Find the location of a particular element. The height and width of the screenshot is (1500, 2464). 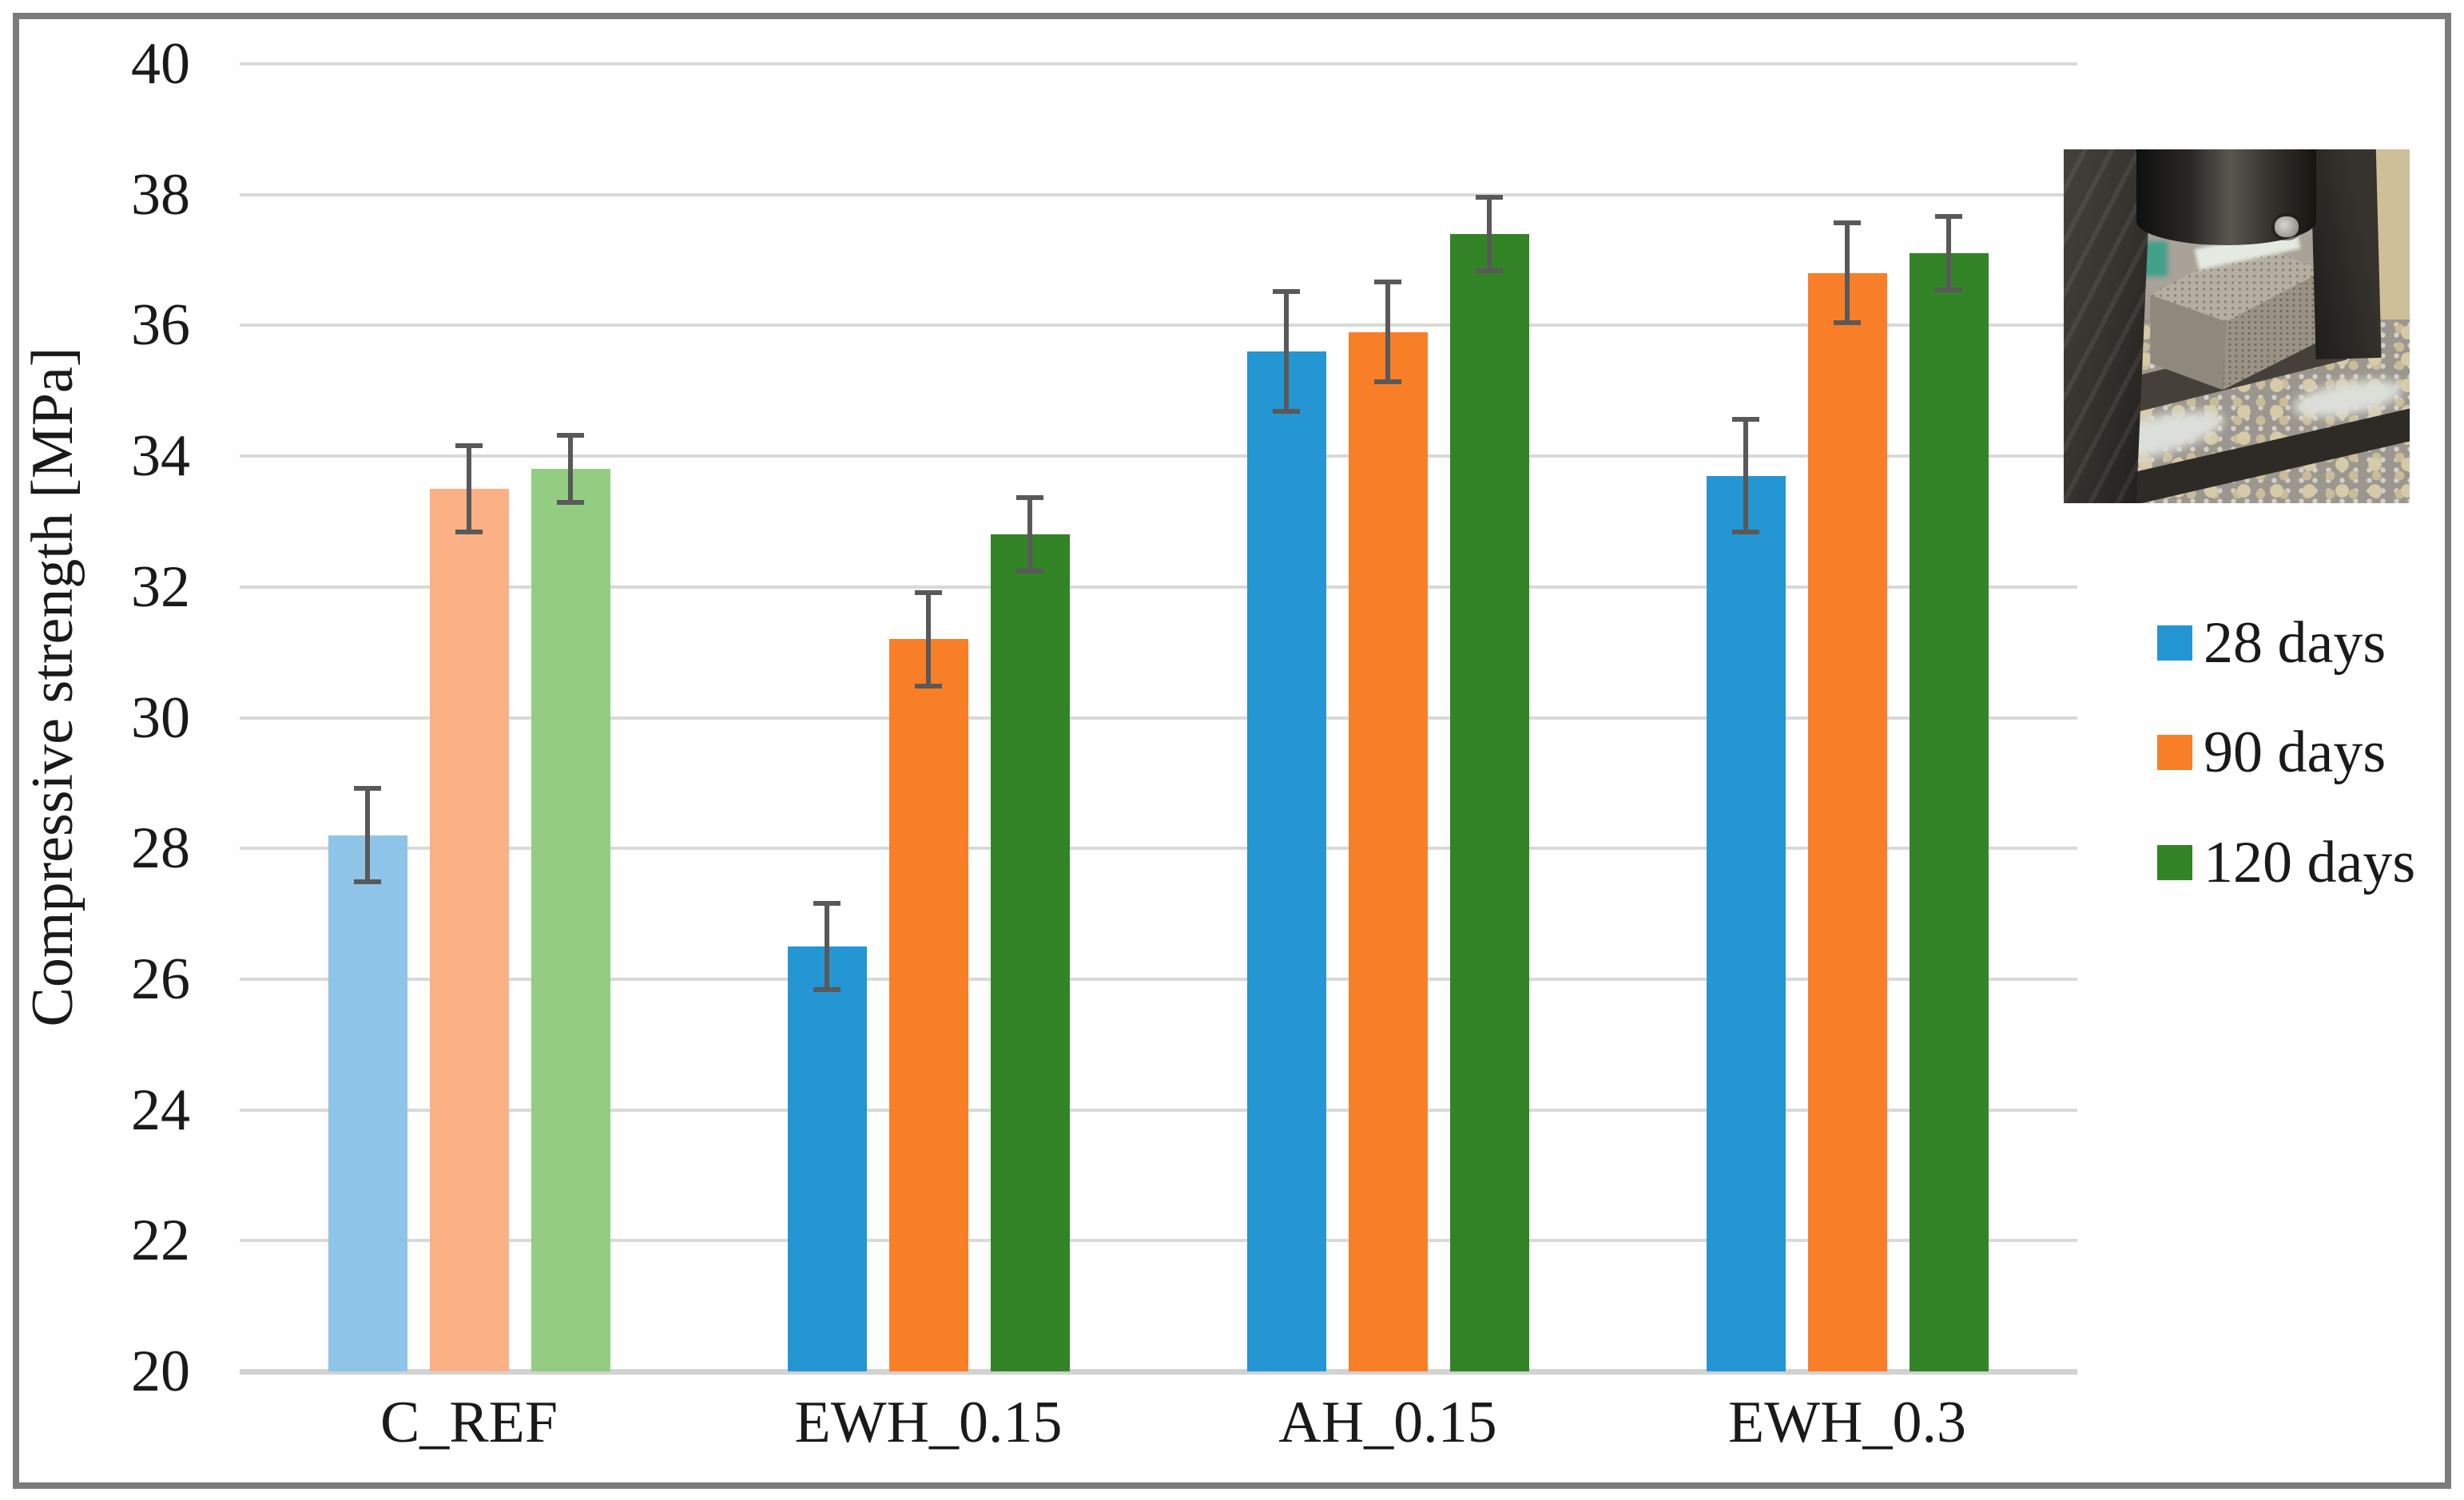

error-bar-ewh-0-15-90-days is located at coordinates (929, 639).